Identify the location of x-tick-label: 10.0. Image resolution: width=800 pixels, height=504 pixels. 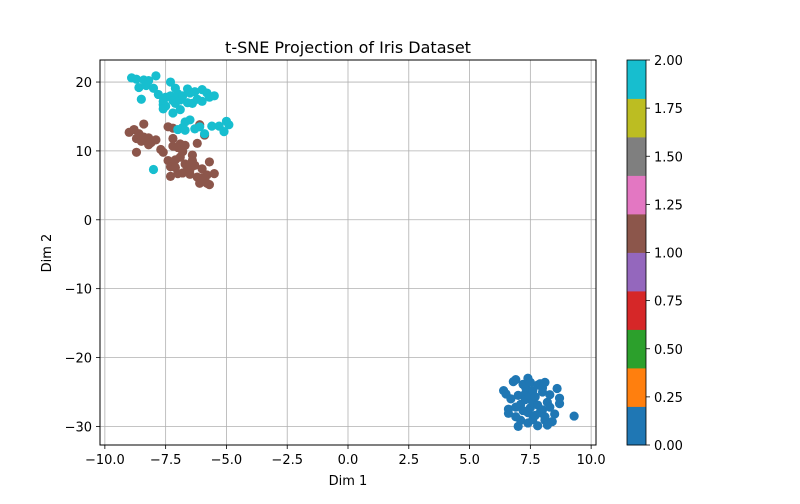
(591, 460).